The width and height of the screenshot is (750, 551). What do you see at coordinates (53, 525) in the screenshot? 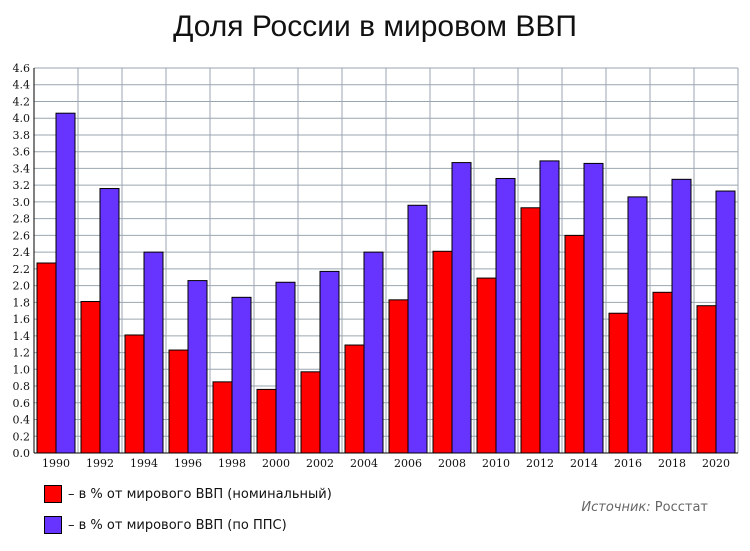
I see `legend-swatch-ppp` at bounding box center [53, 525].